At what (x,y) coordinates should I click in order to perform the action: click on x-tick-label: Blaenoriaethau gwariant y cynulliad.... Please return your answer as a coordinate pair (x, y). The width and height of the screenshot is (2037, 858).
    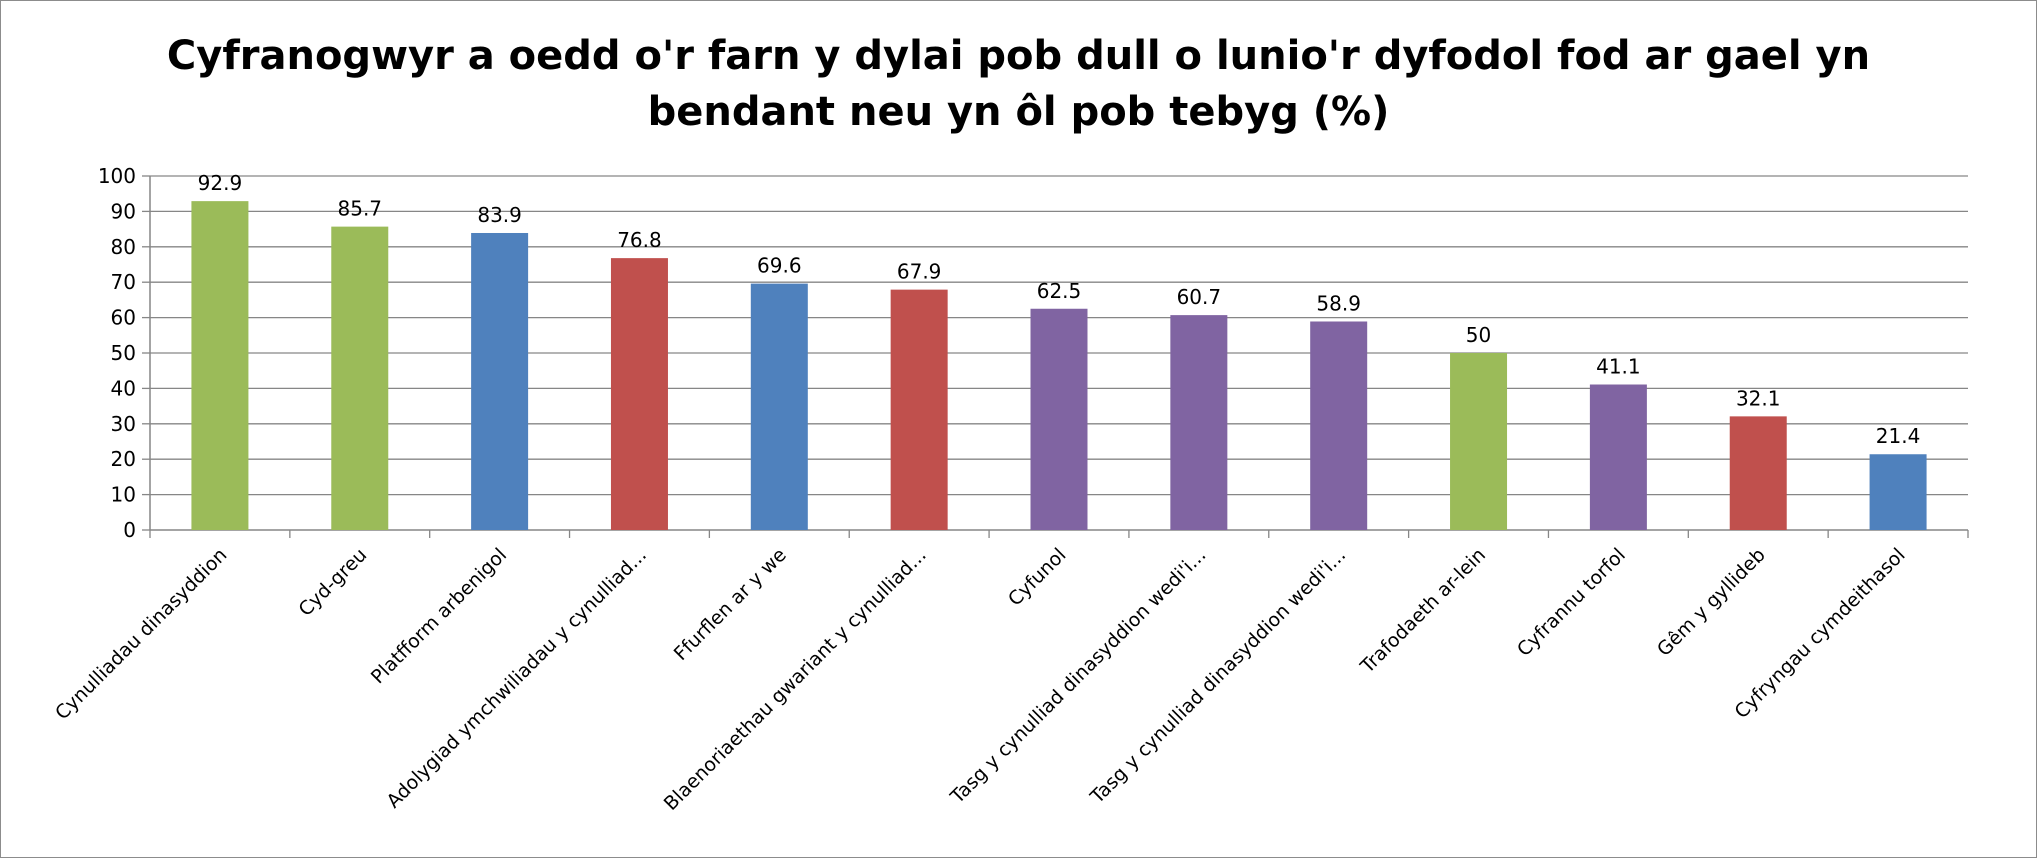
    Looking at the image, I should click on (795, 679).